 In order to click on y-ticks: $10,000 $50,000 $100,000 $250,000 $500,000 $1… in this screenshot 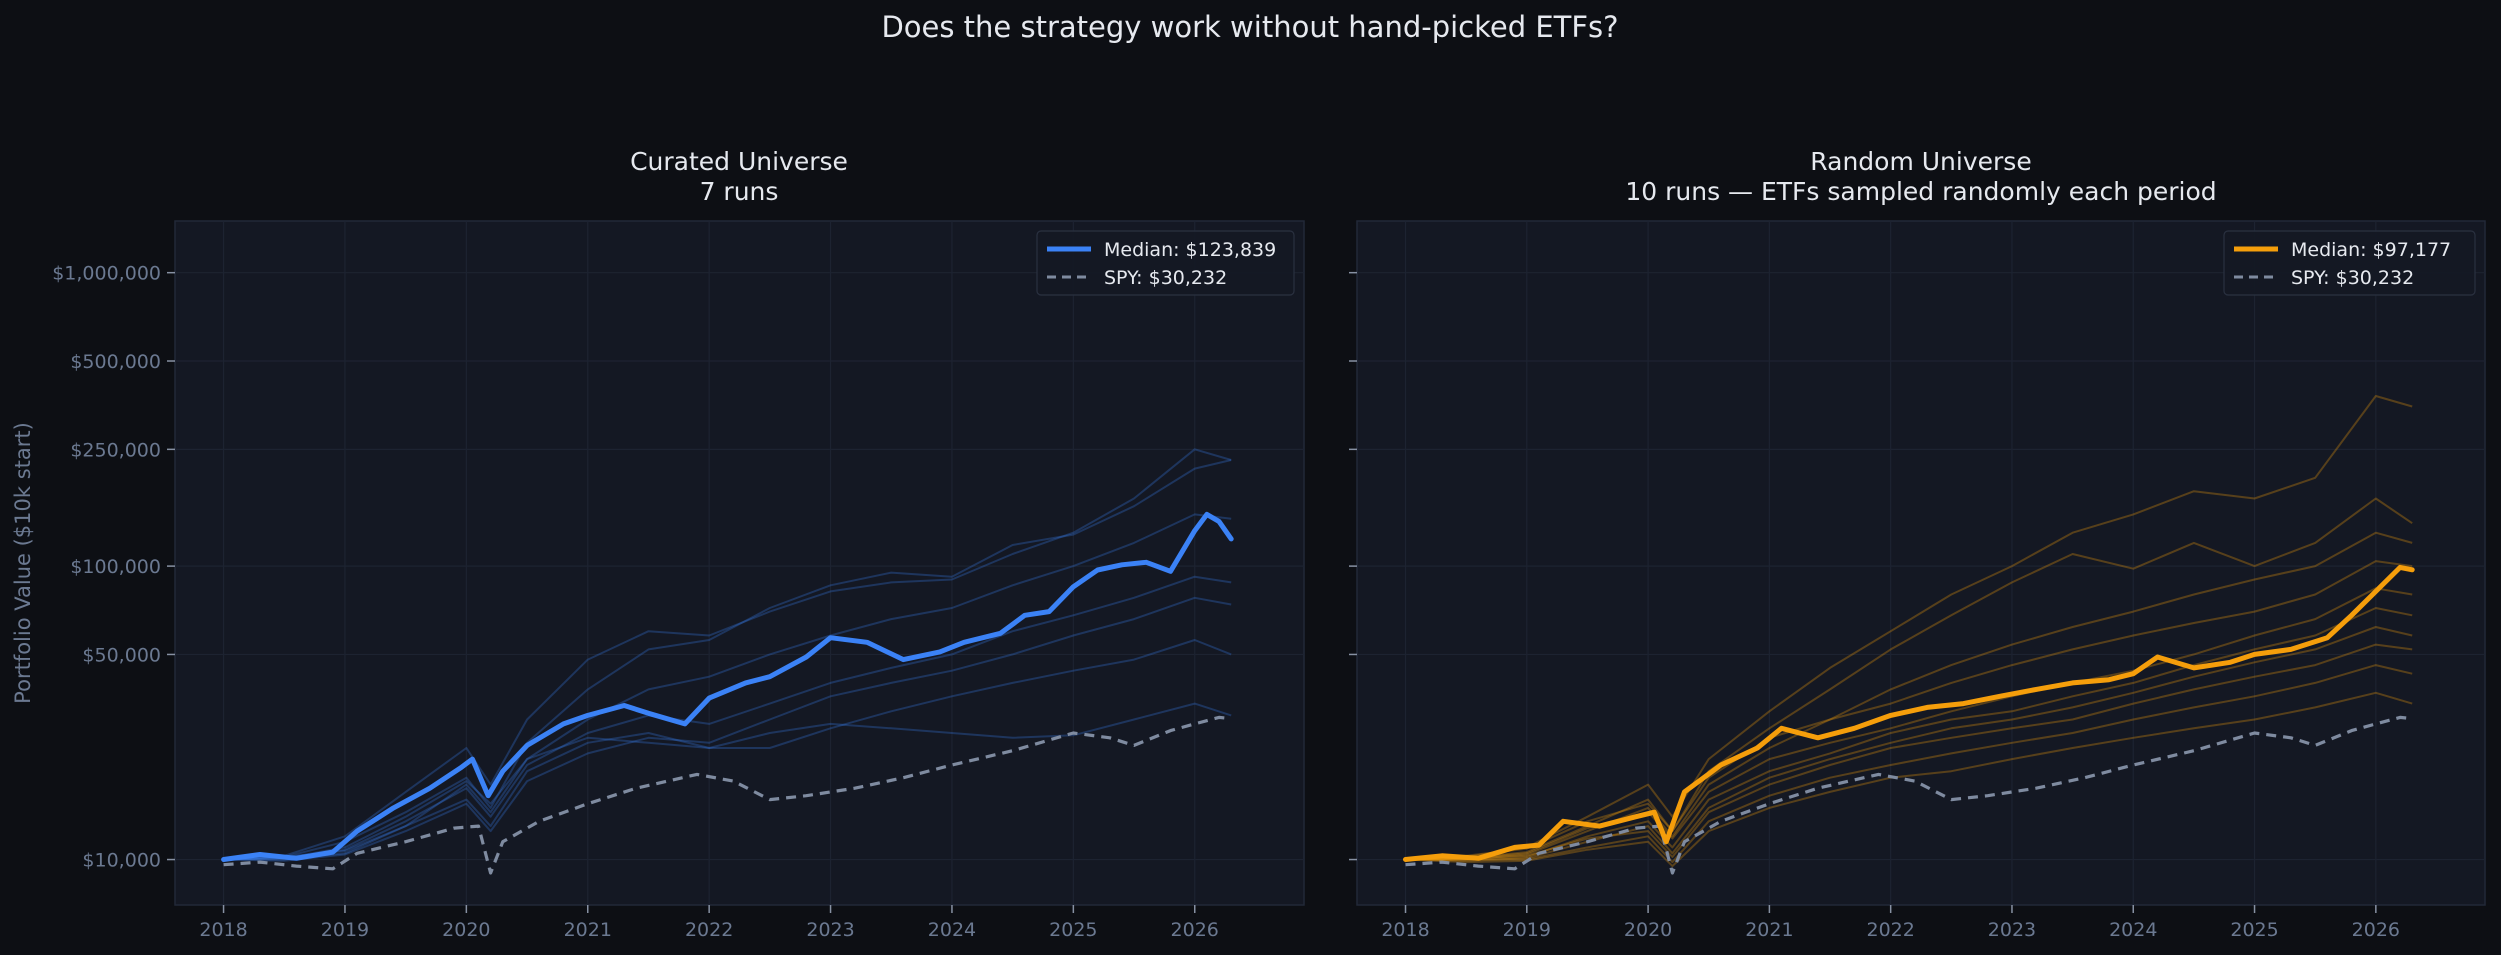, I will do `click(113, 567)`.